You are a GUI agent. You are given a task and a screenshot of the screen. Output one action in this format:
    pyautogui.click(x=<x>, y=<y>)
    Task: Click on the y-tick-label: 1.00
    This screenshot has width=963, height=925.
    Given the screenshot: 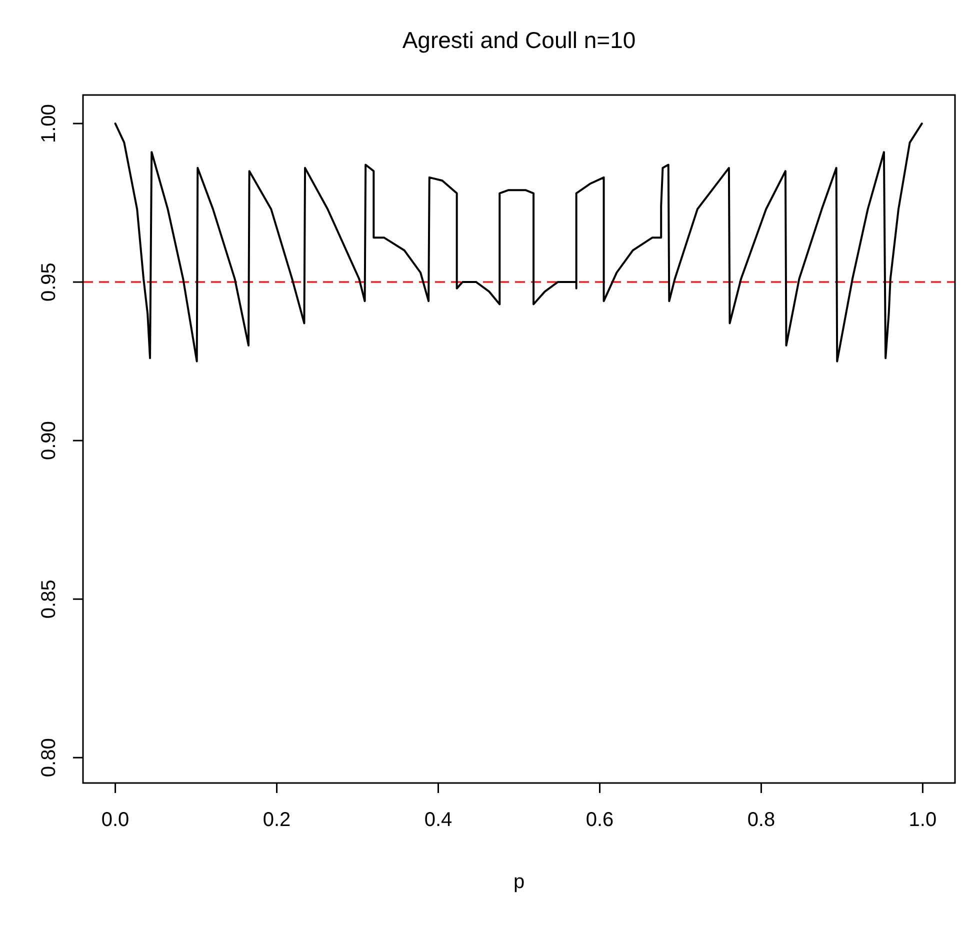 What is the action you would take?
    pyautogui.click(x=49, y=124)
    